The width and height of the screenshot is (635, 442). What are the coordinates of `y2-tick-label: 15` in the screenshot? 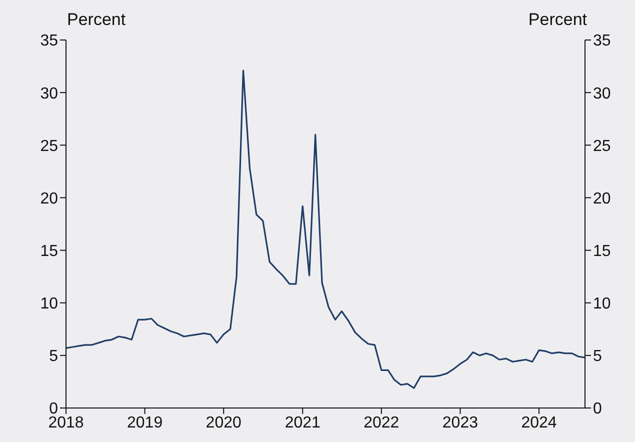 It's located at (602, 251).